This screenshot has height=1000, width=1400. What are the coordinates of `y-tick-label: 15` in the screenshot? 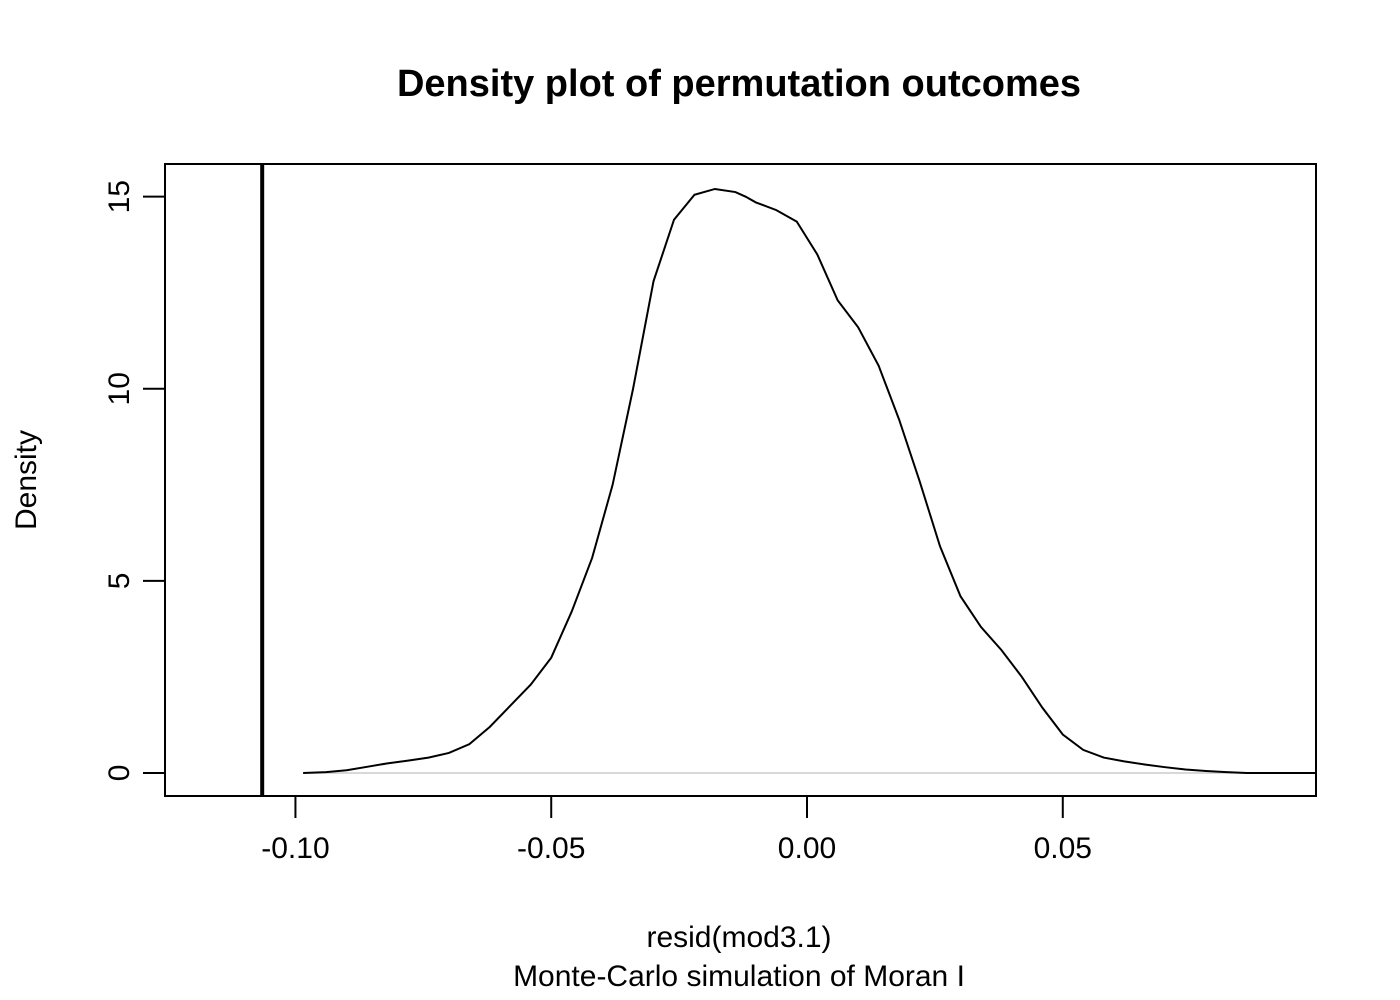 It's located at (119, 196).